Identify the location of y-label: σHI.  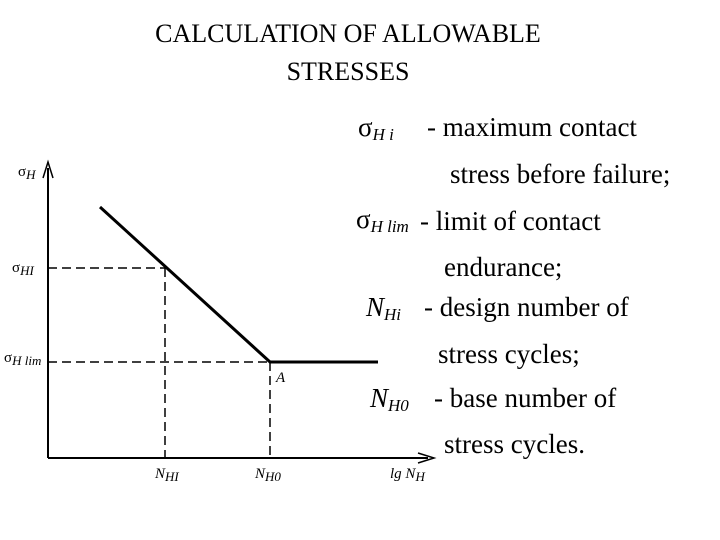
(23, 269).